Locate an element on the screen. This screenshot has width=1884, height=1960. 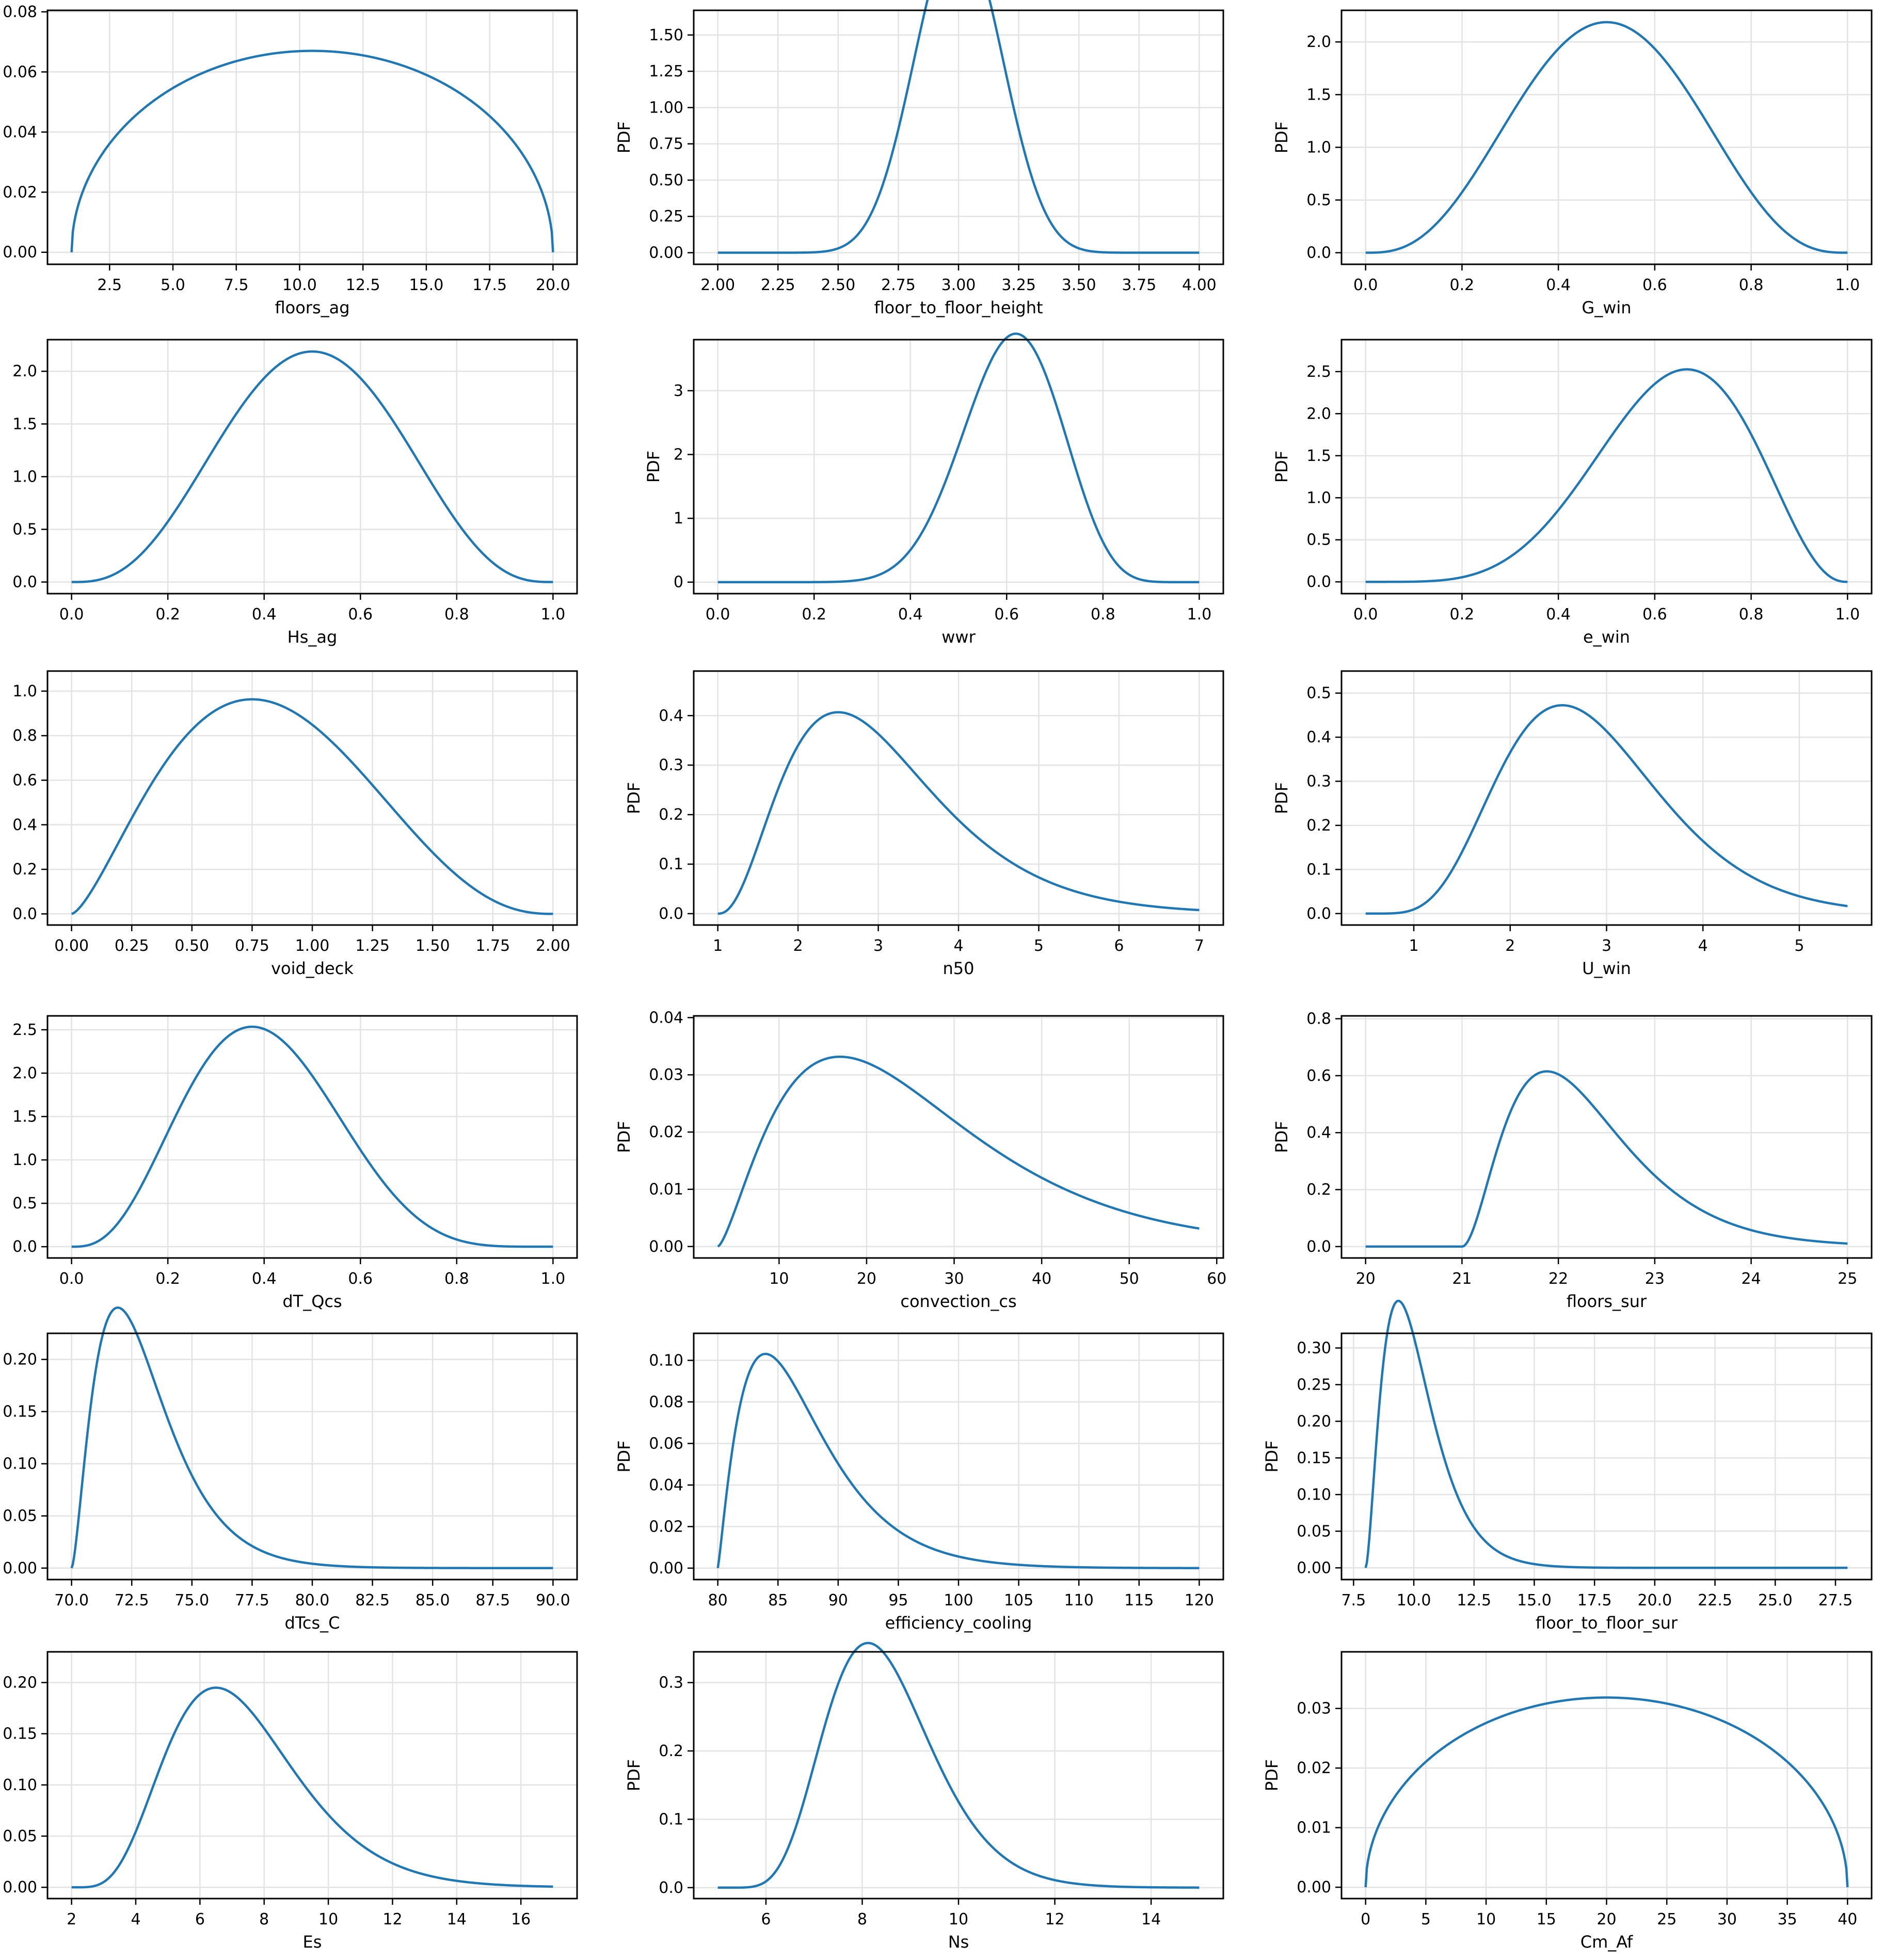
x-tick-label: 0.2 is located at coordinates (1462, 614).